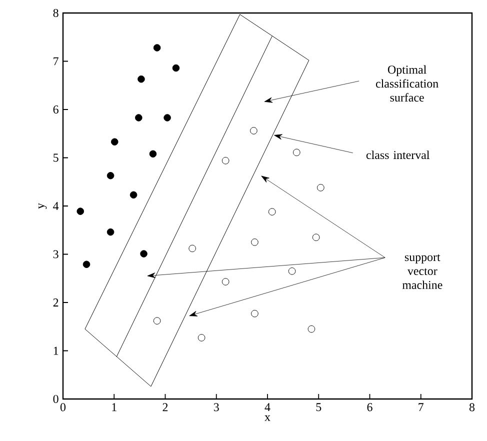 The width and height of the screenshot is (487, 441). Describe the element at coordinates (114, 407) in the screenshot. I see `x-tick-label: 1` at that location.